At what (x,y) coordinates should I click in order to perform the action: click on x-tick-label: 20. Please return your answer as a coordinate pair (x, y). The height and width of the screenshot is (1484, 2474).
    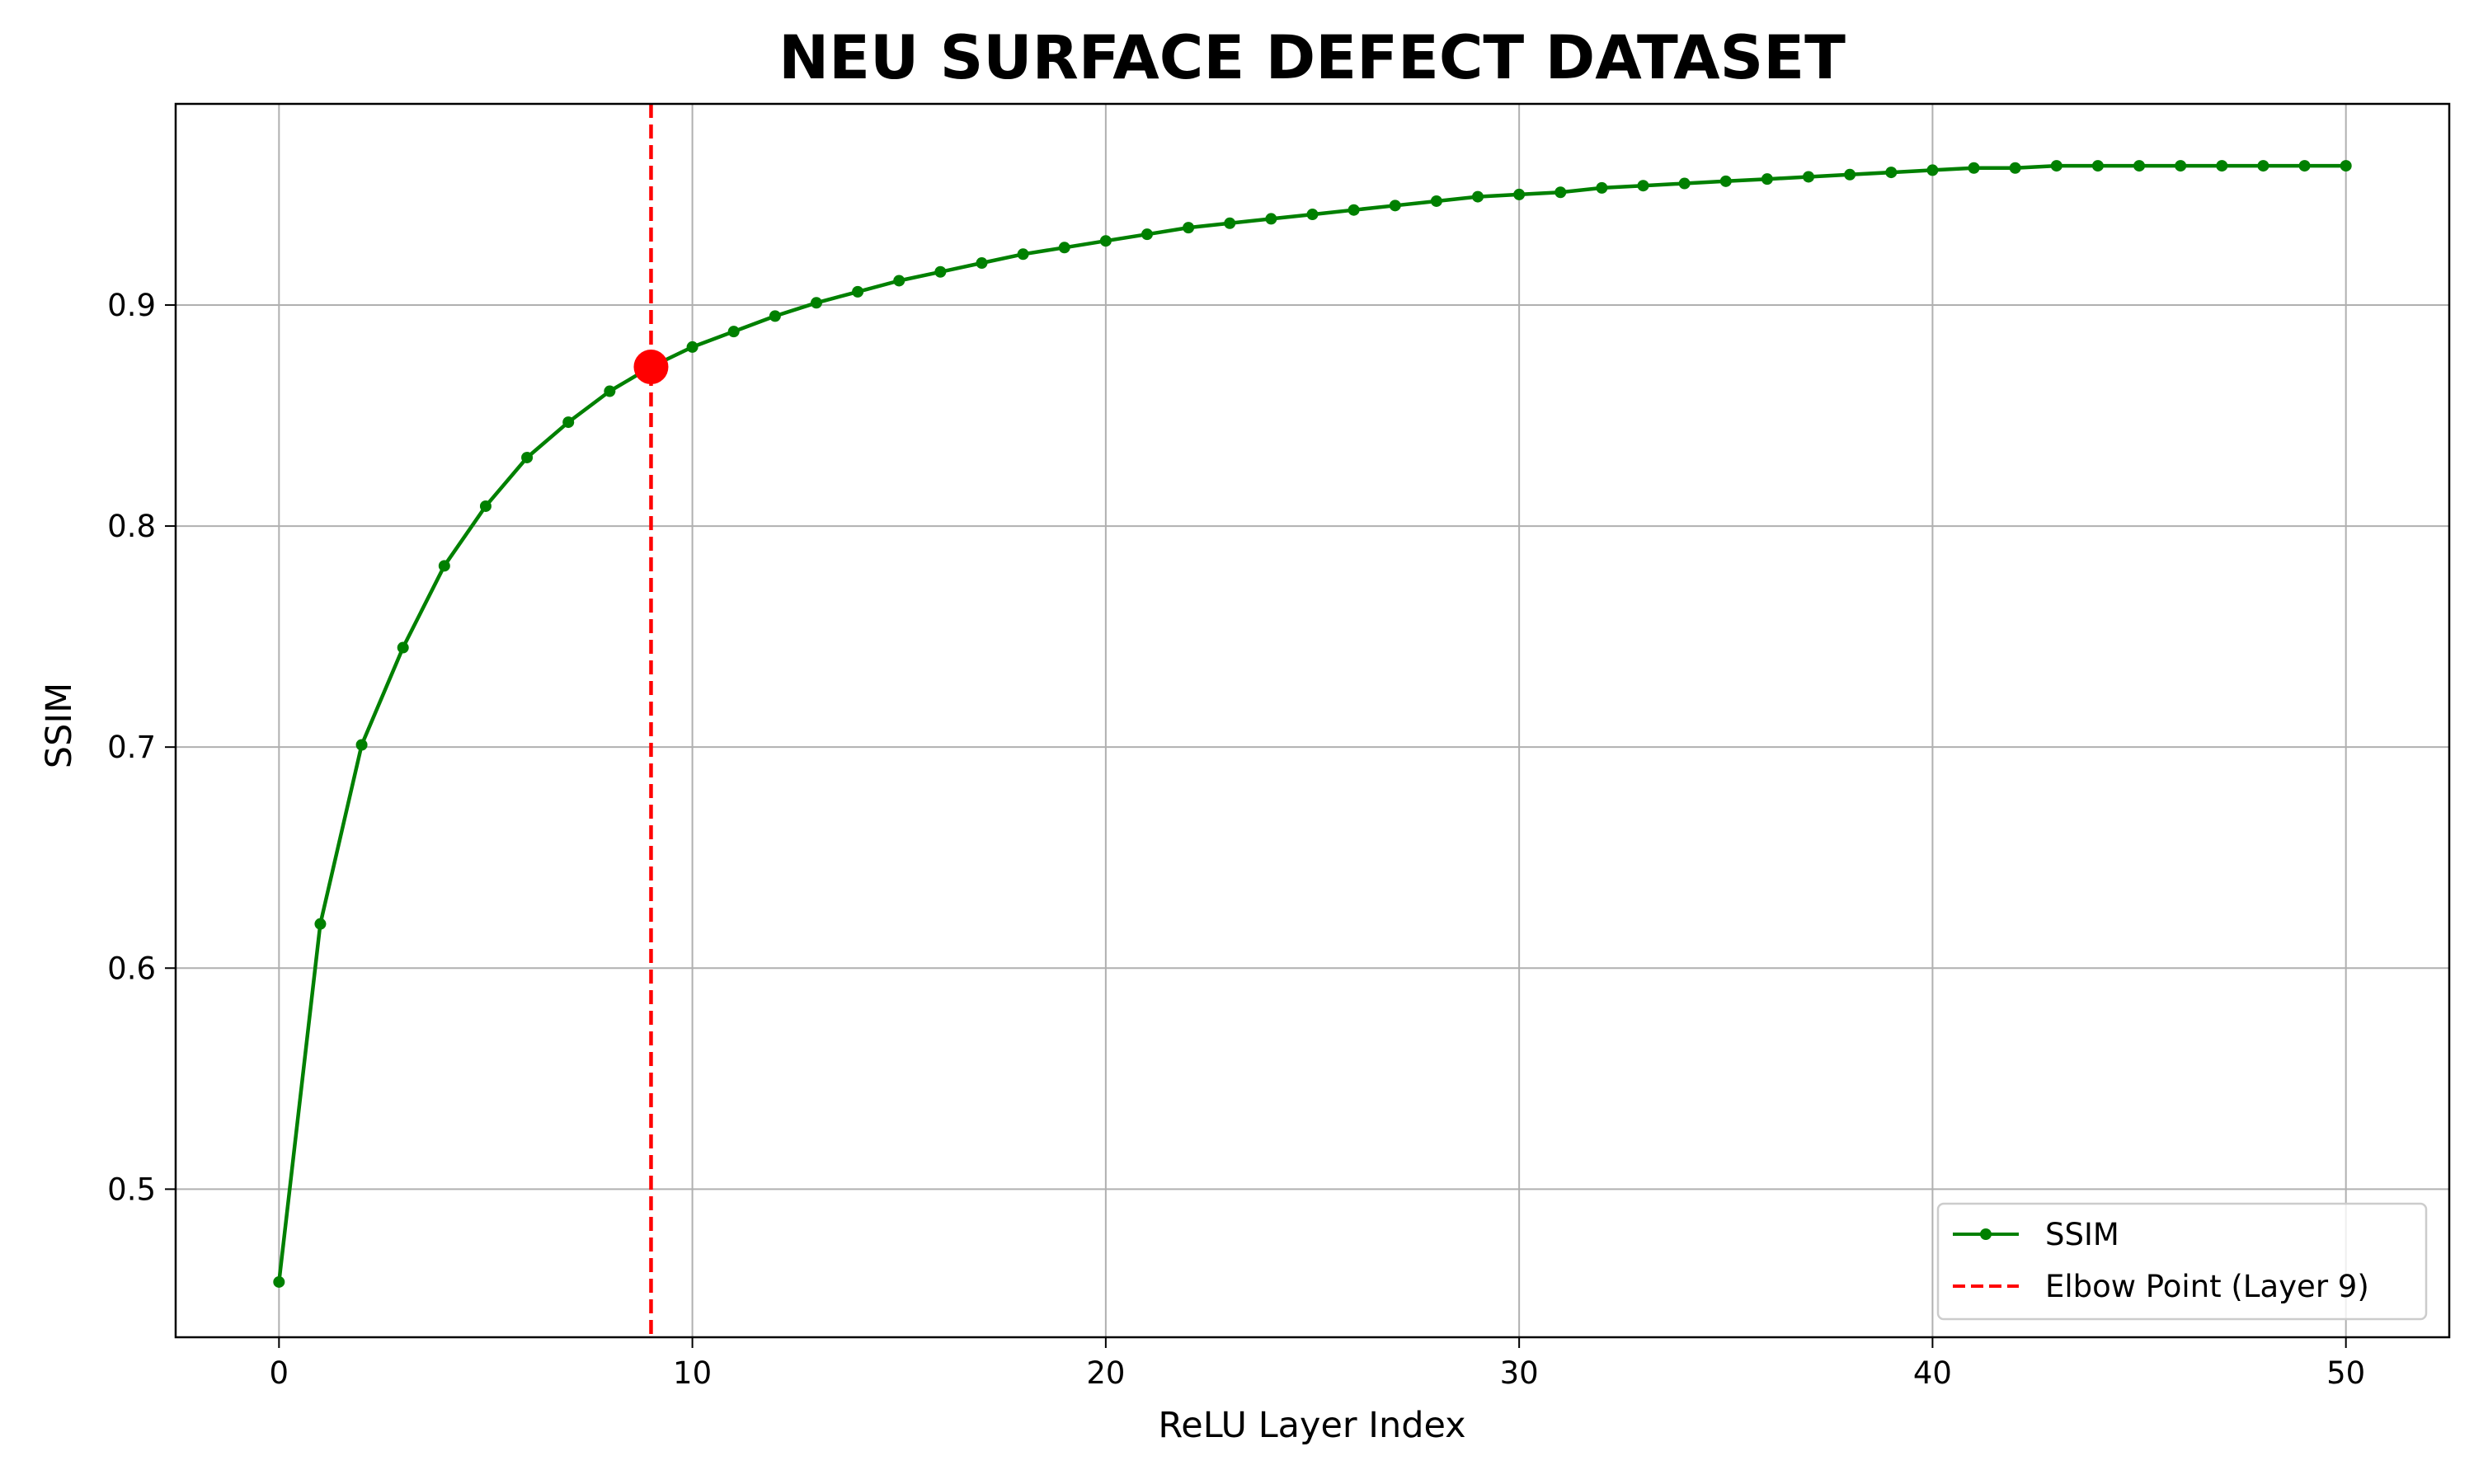
    Looking at the image, I should click on (1105, 1373).